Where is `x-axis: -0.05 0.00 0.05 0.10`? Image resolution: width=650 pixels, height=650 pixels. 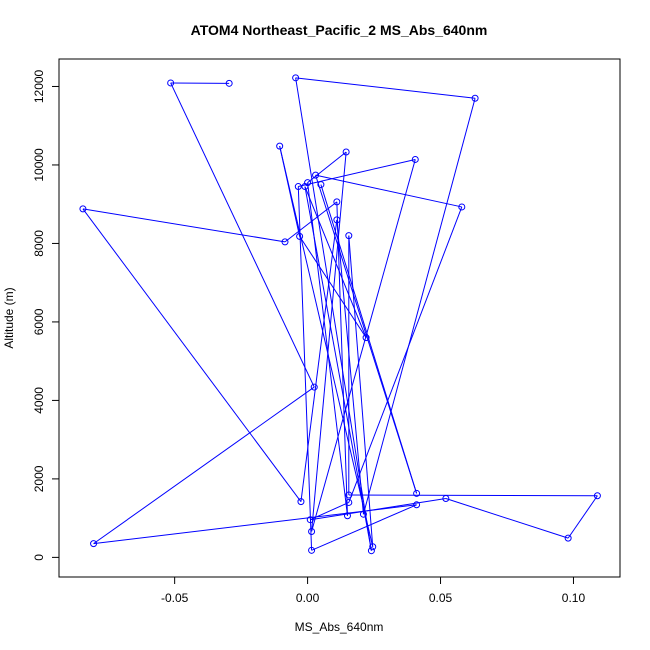
x-axis: -0.05 0.00 0.05 0.10 is located at coordinates (373, 590).